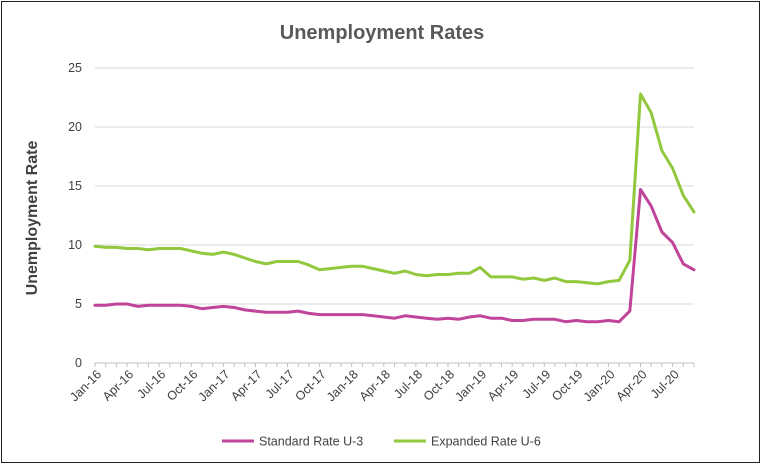  Describe the element at coordinates (85, 385) in the screenshot. I see `x-tick-label: Jan-16` at that location.